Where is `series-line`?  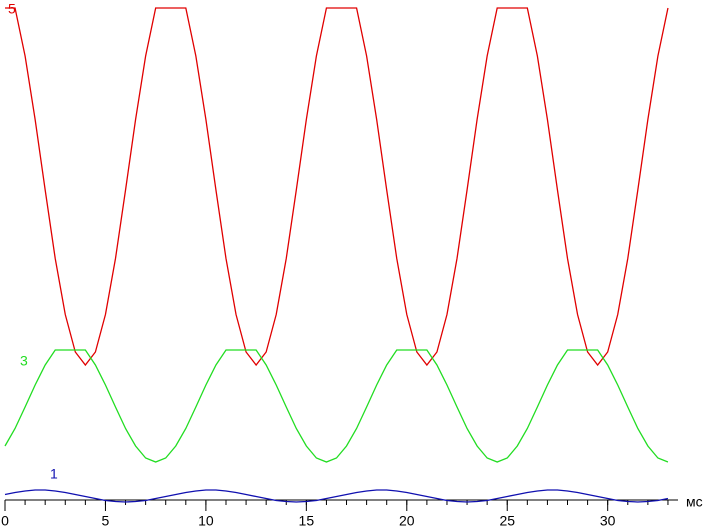
series-line is located at coordinates (336, 496).